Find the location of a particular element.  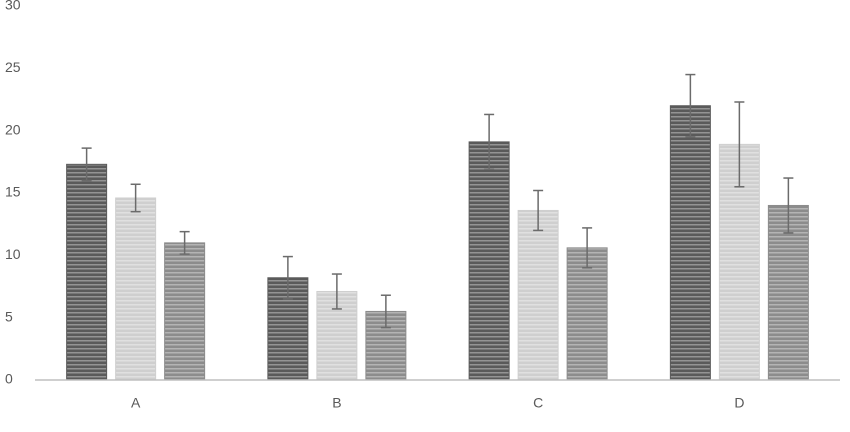

y-tick-label: 5 is located at coordinates (9, 316).